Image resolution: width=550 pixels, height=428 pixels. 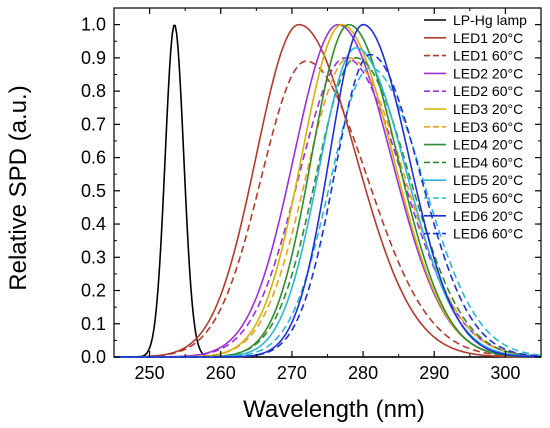 What do you see at coordinates (93, 91) in the screenshot?
I see `y-tick-label: 0.8` at bounding box center [93, 91].